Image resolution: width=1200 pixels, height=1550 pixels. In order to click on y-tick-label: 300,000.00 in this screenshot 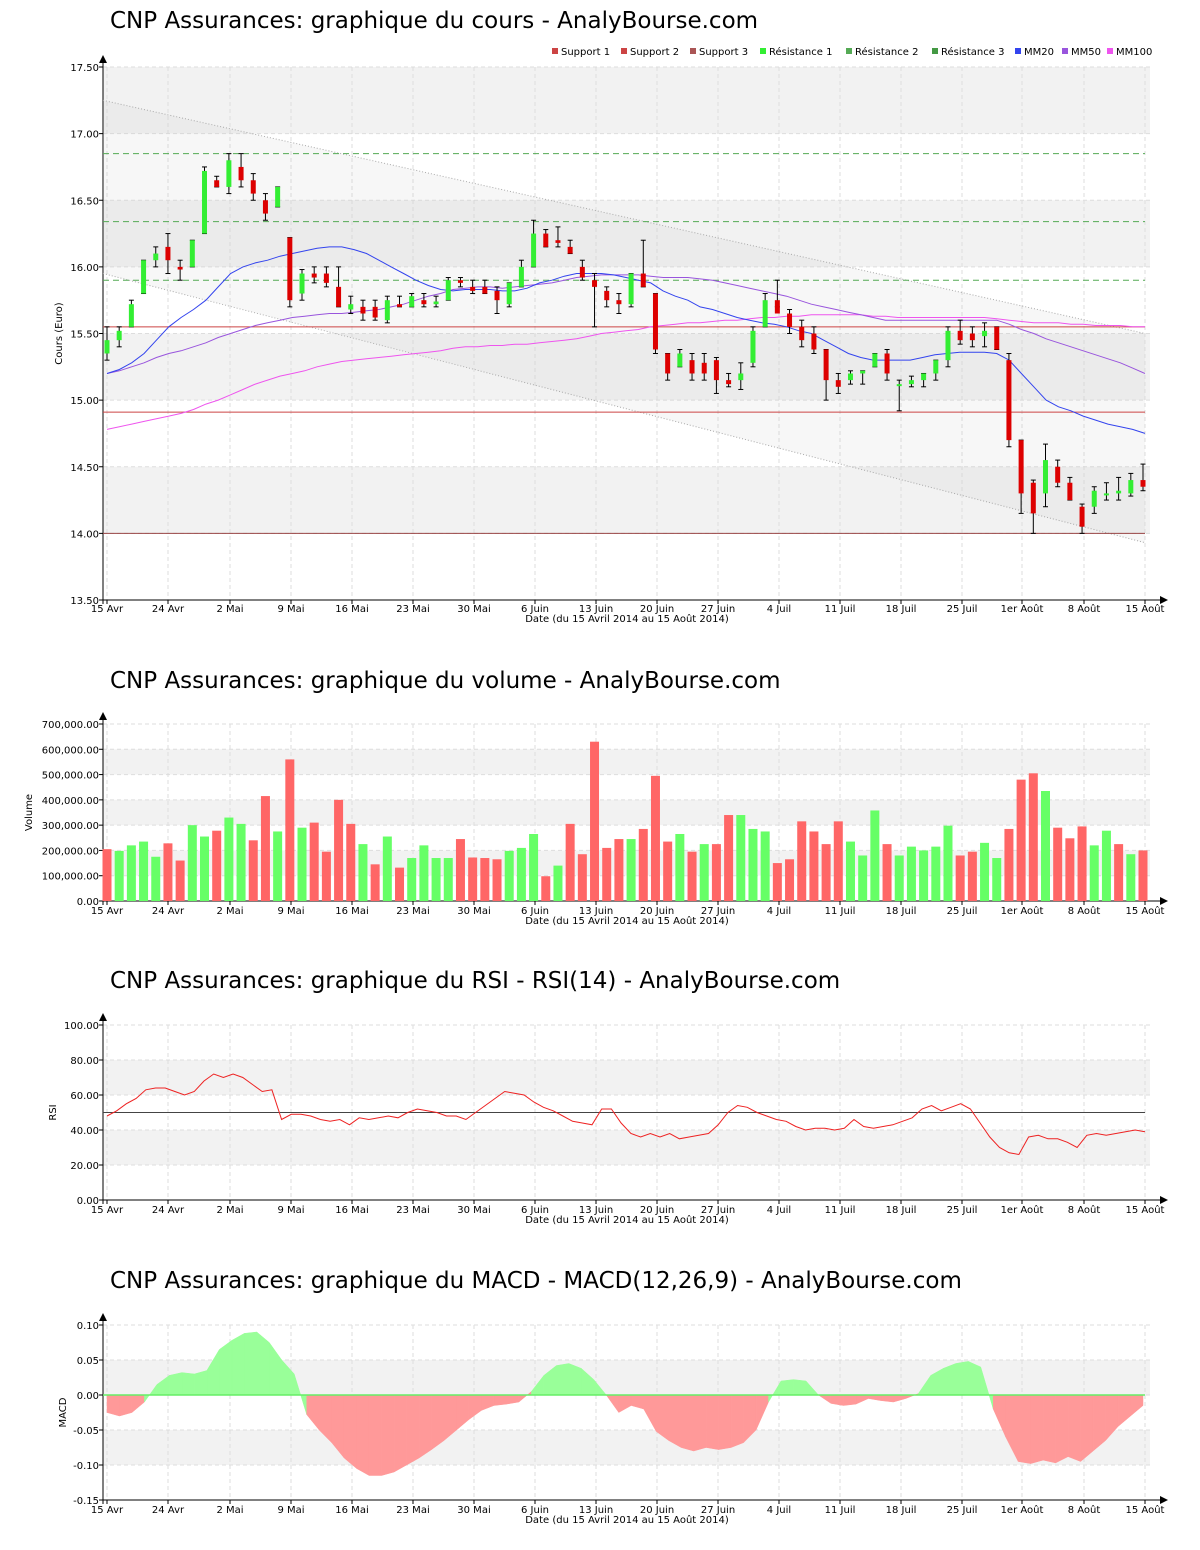, I will do `click(70, 826)`.